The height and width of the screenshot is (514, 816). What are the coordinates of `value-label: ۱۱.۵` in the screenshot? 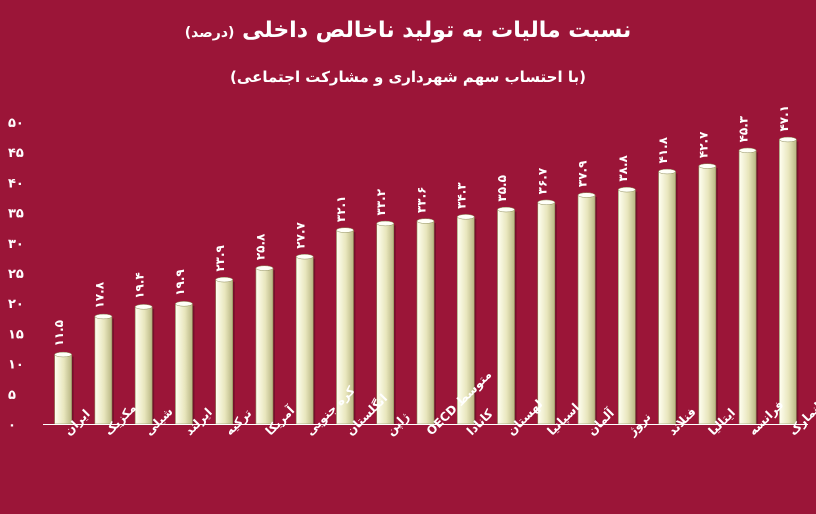 It's located at (59, 333).